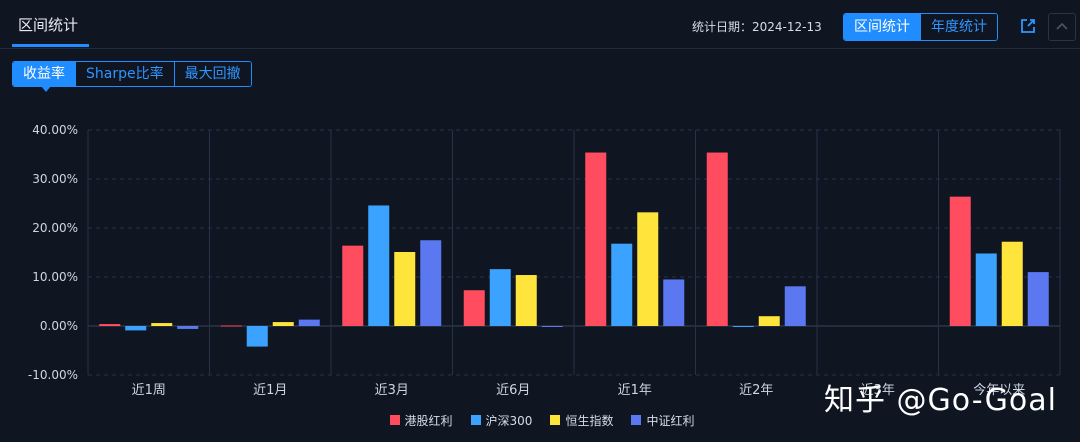 The height and width of the screenshot is (442, 1080). I want to click on watermark: 知乎 @Go-Goal, so click(940, 400).